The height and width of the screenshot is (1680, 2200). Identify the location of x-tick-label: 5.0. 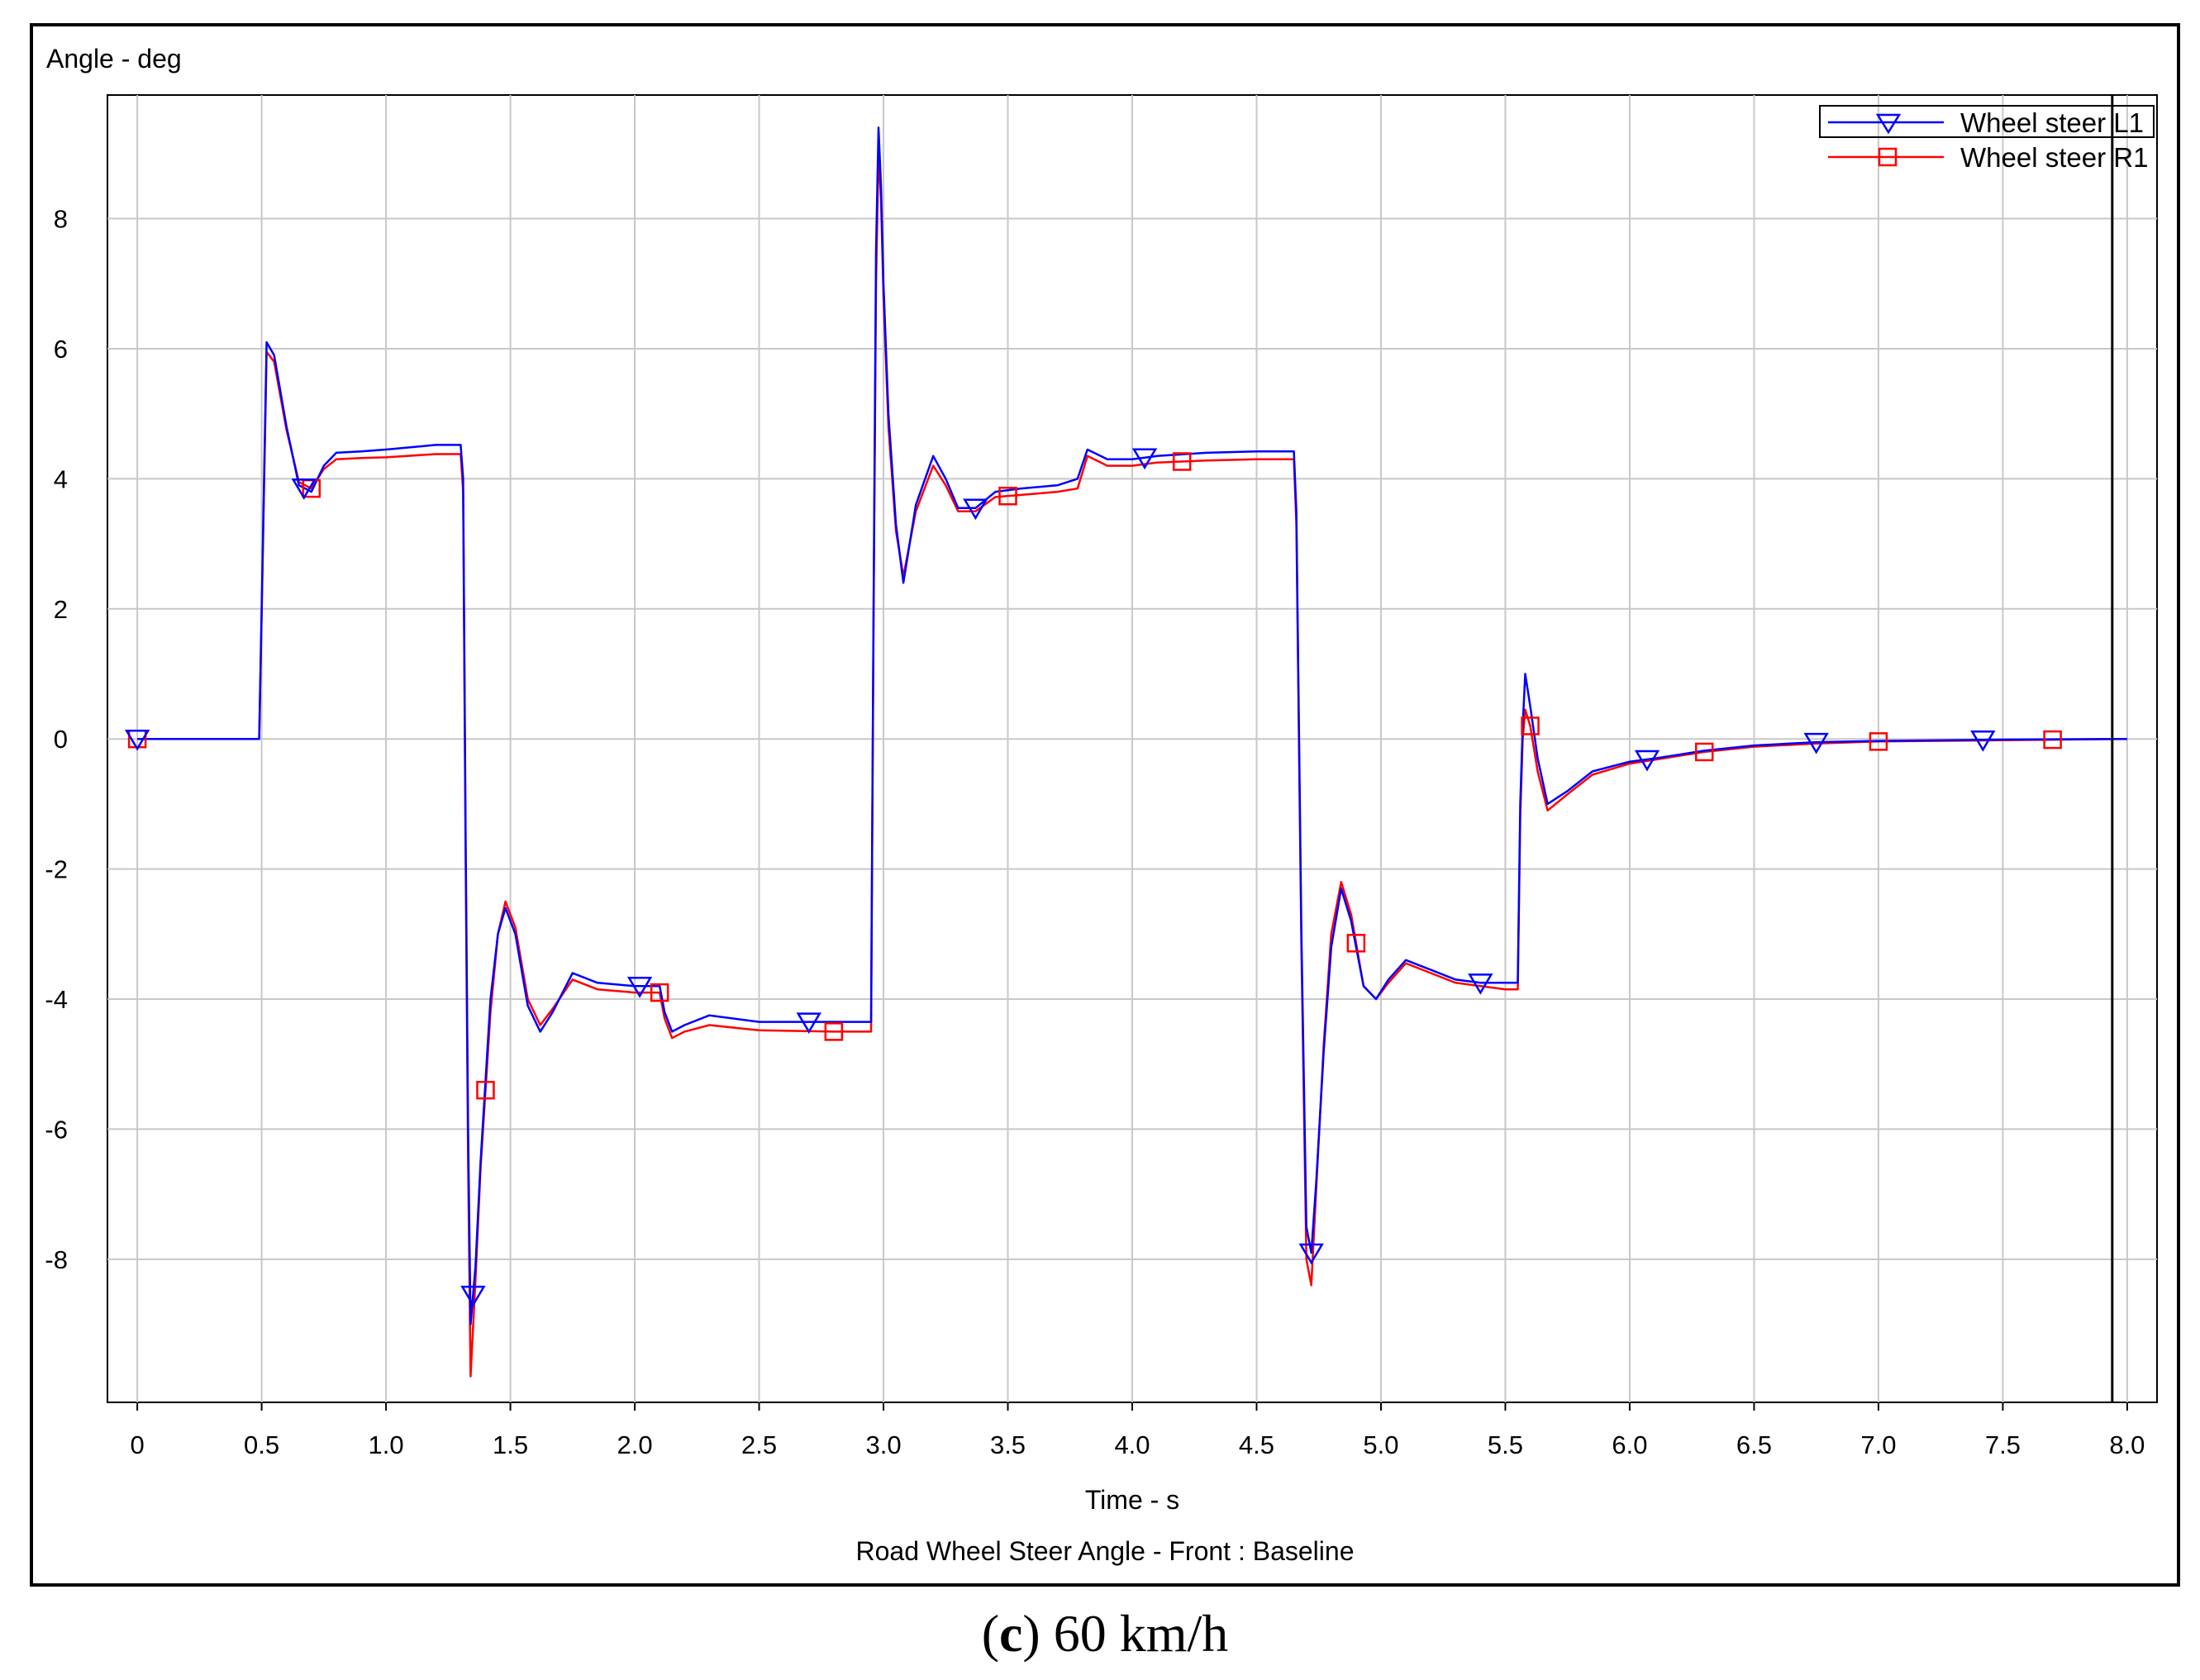
(1380, 1444).